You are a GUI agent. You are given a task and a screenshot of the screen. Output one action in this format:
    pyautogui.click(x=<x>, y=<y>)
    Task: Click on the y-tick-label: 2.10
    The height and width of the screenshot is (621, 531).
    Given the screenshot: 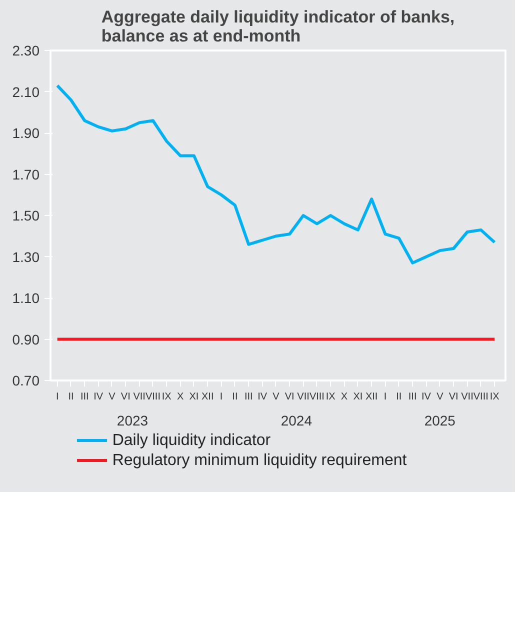 What is the action you would take?
    pyautogui.click(x=26, y=92)
    